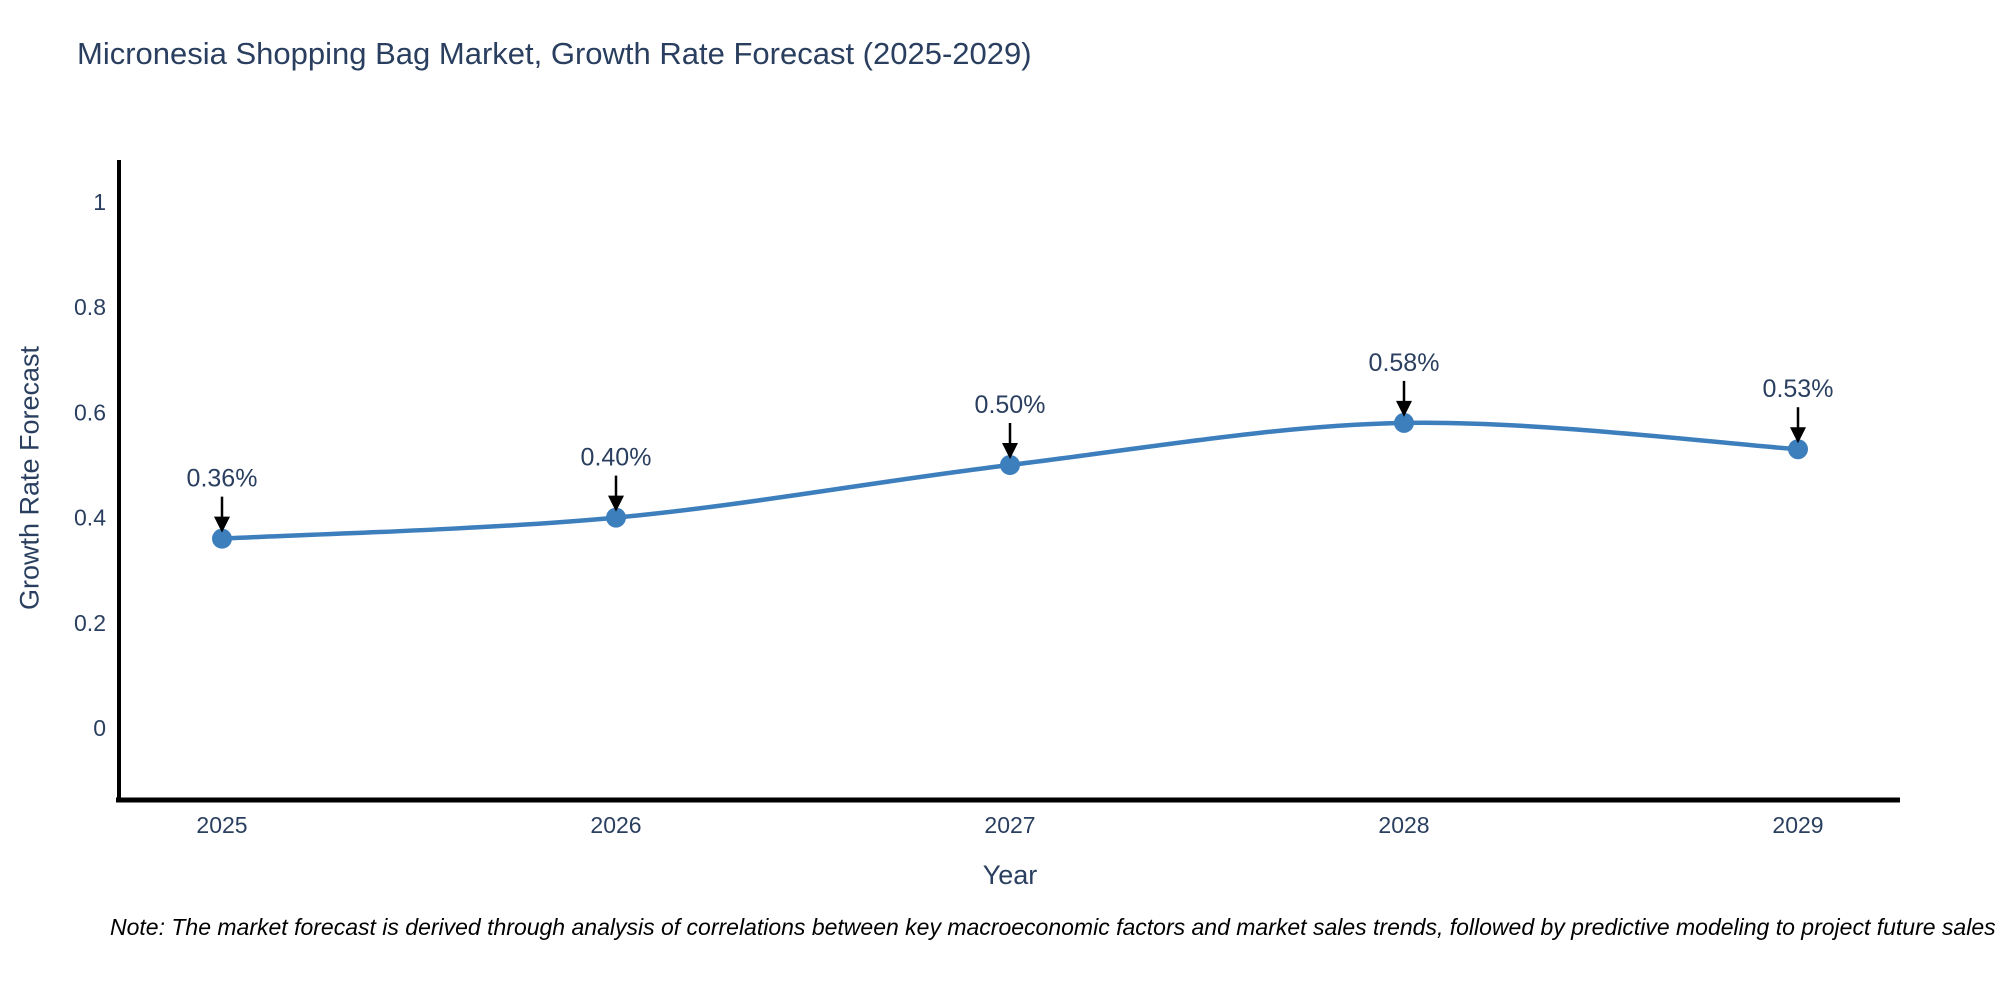 The width and height of the screenshot is (2000, 1000). What do you see at coordinates (1403, 825) in the screenshot?
I see `x-tick-label: 2028` at bounding box center [1403, 825].